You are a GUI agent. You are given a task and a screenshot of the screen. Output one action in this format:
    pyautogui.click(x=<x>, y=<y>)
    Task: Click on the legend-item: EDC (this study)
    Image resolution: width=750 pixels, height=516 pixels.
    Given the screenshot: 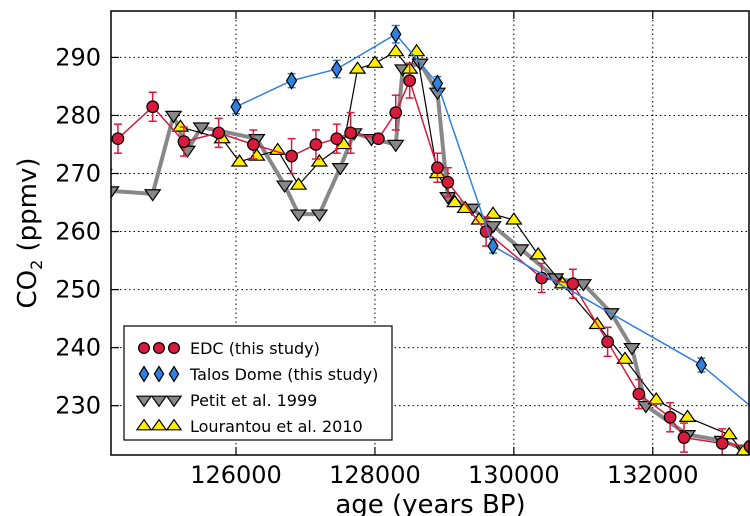 What is the action you would take?
    pyautogui.click(x=229, y=348)
    